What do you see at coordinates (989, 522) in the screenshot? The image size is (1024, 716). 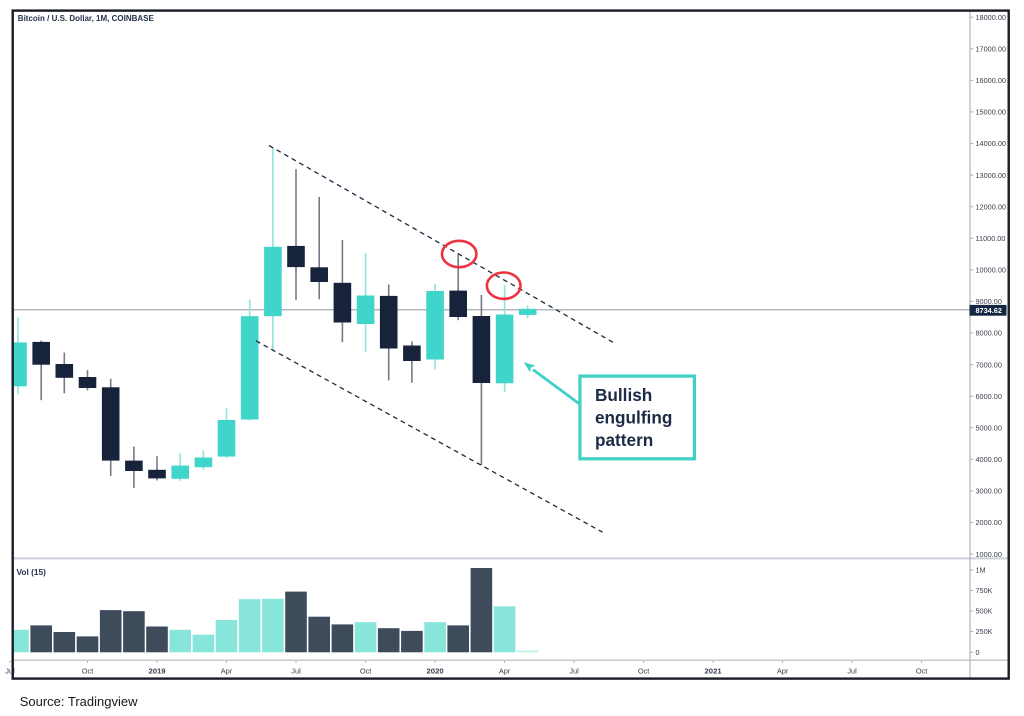 I see `svg-text: 2000.00` at bounding box center [989, 522].